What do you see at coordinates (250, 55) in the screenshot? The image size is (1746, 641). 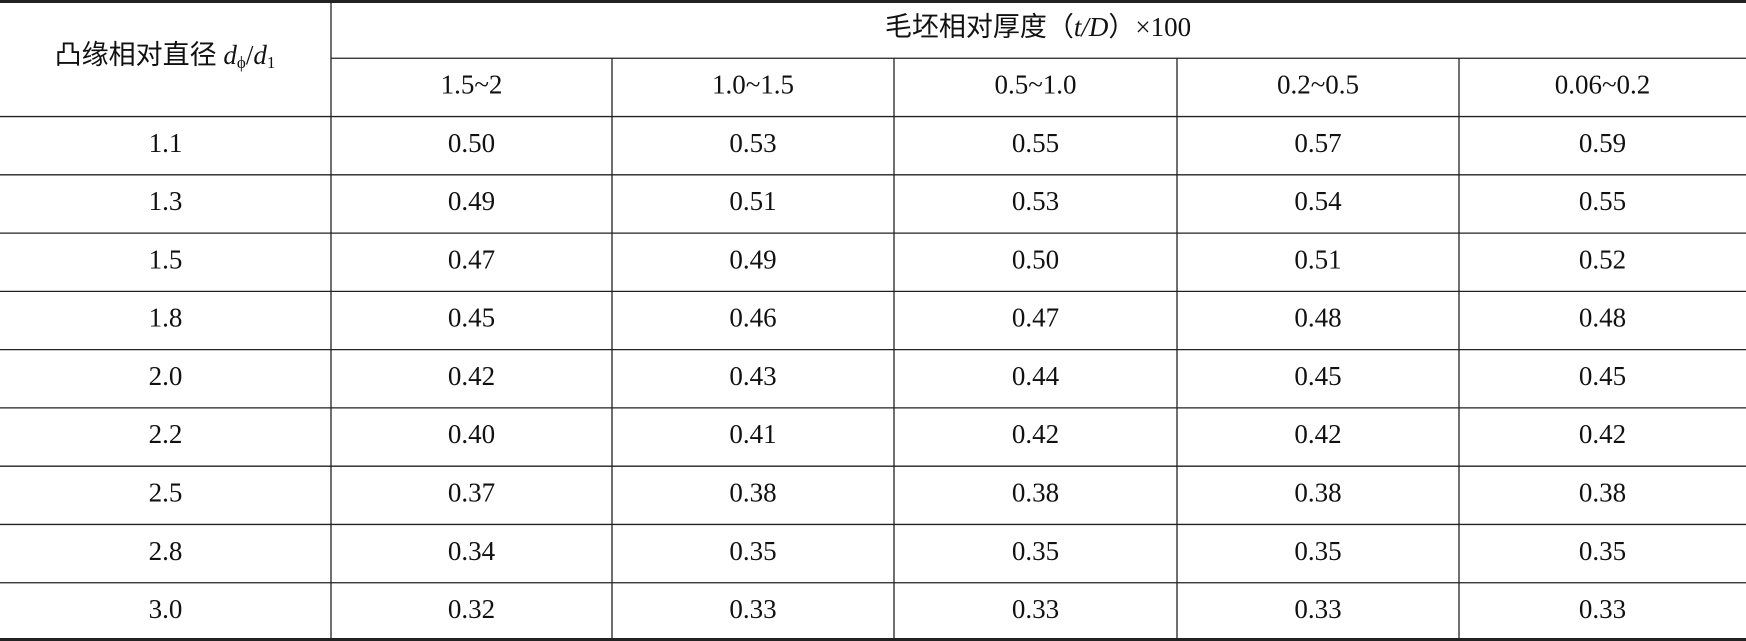 I see `row-header-text: /` at bounding box center [250, 55].